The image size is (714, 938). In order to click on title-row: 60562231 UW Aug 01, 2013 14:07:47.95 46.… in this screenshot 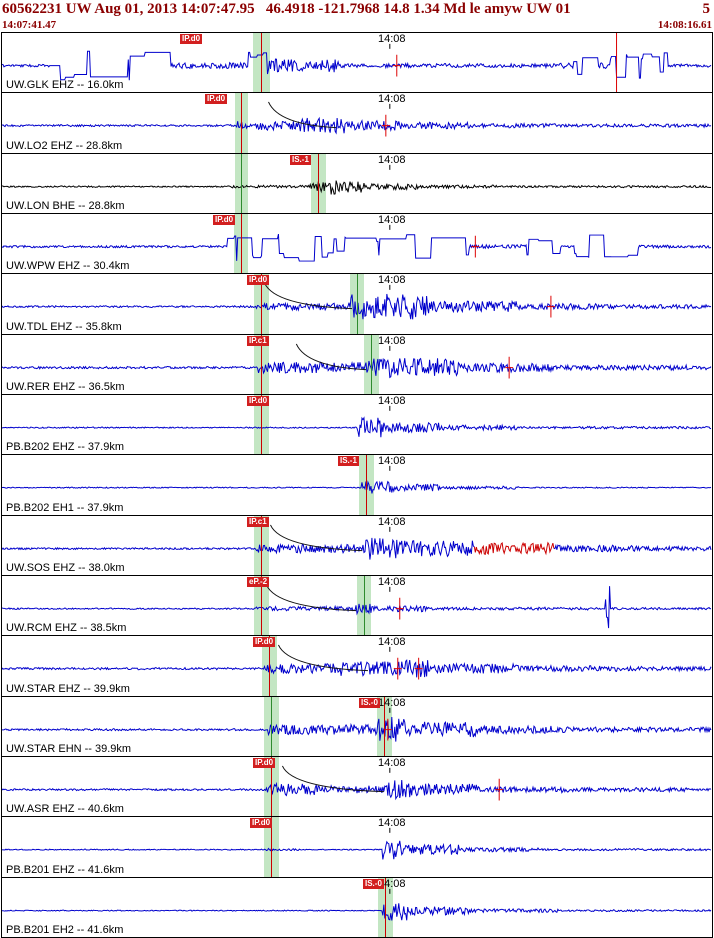, I will do `click(357, 9)`.